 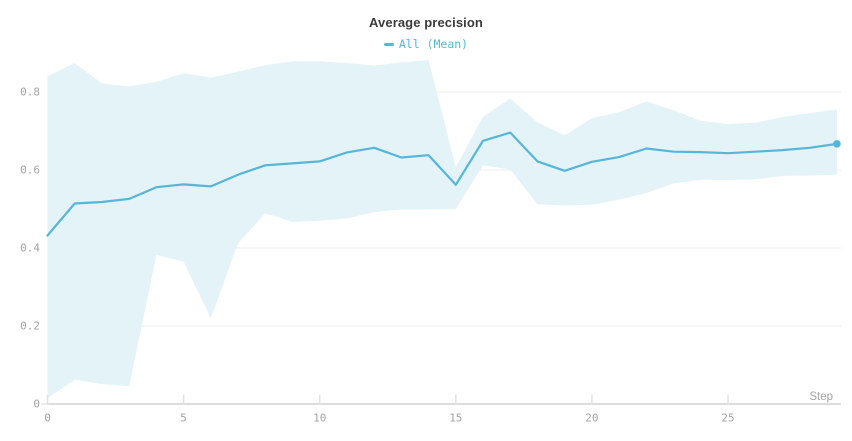 I want to click on latest-point-marker, so click(x=837, y=144).